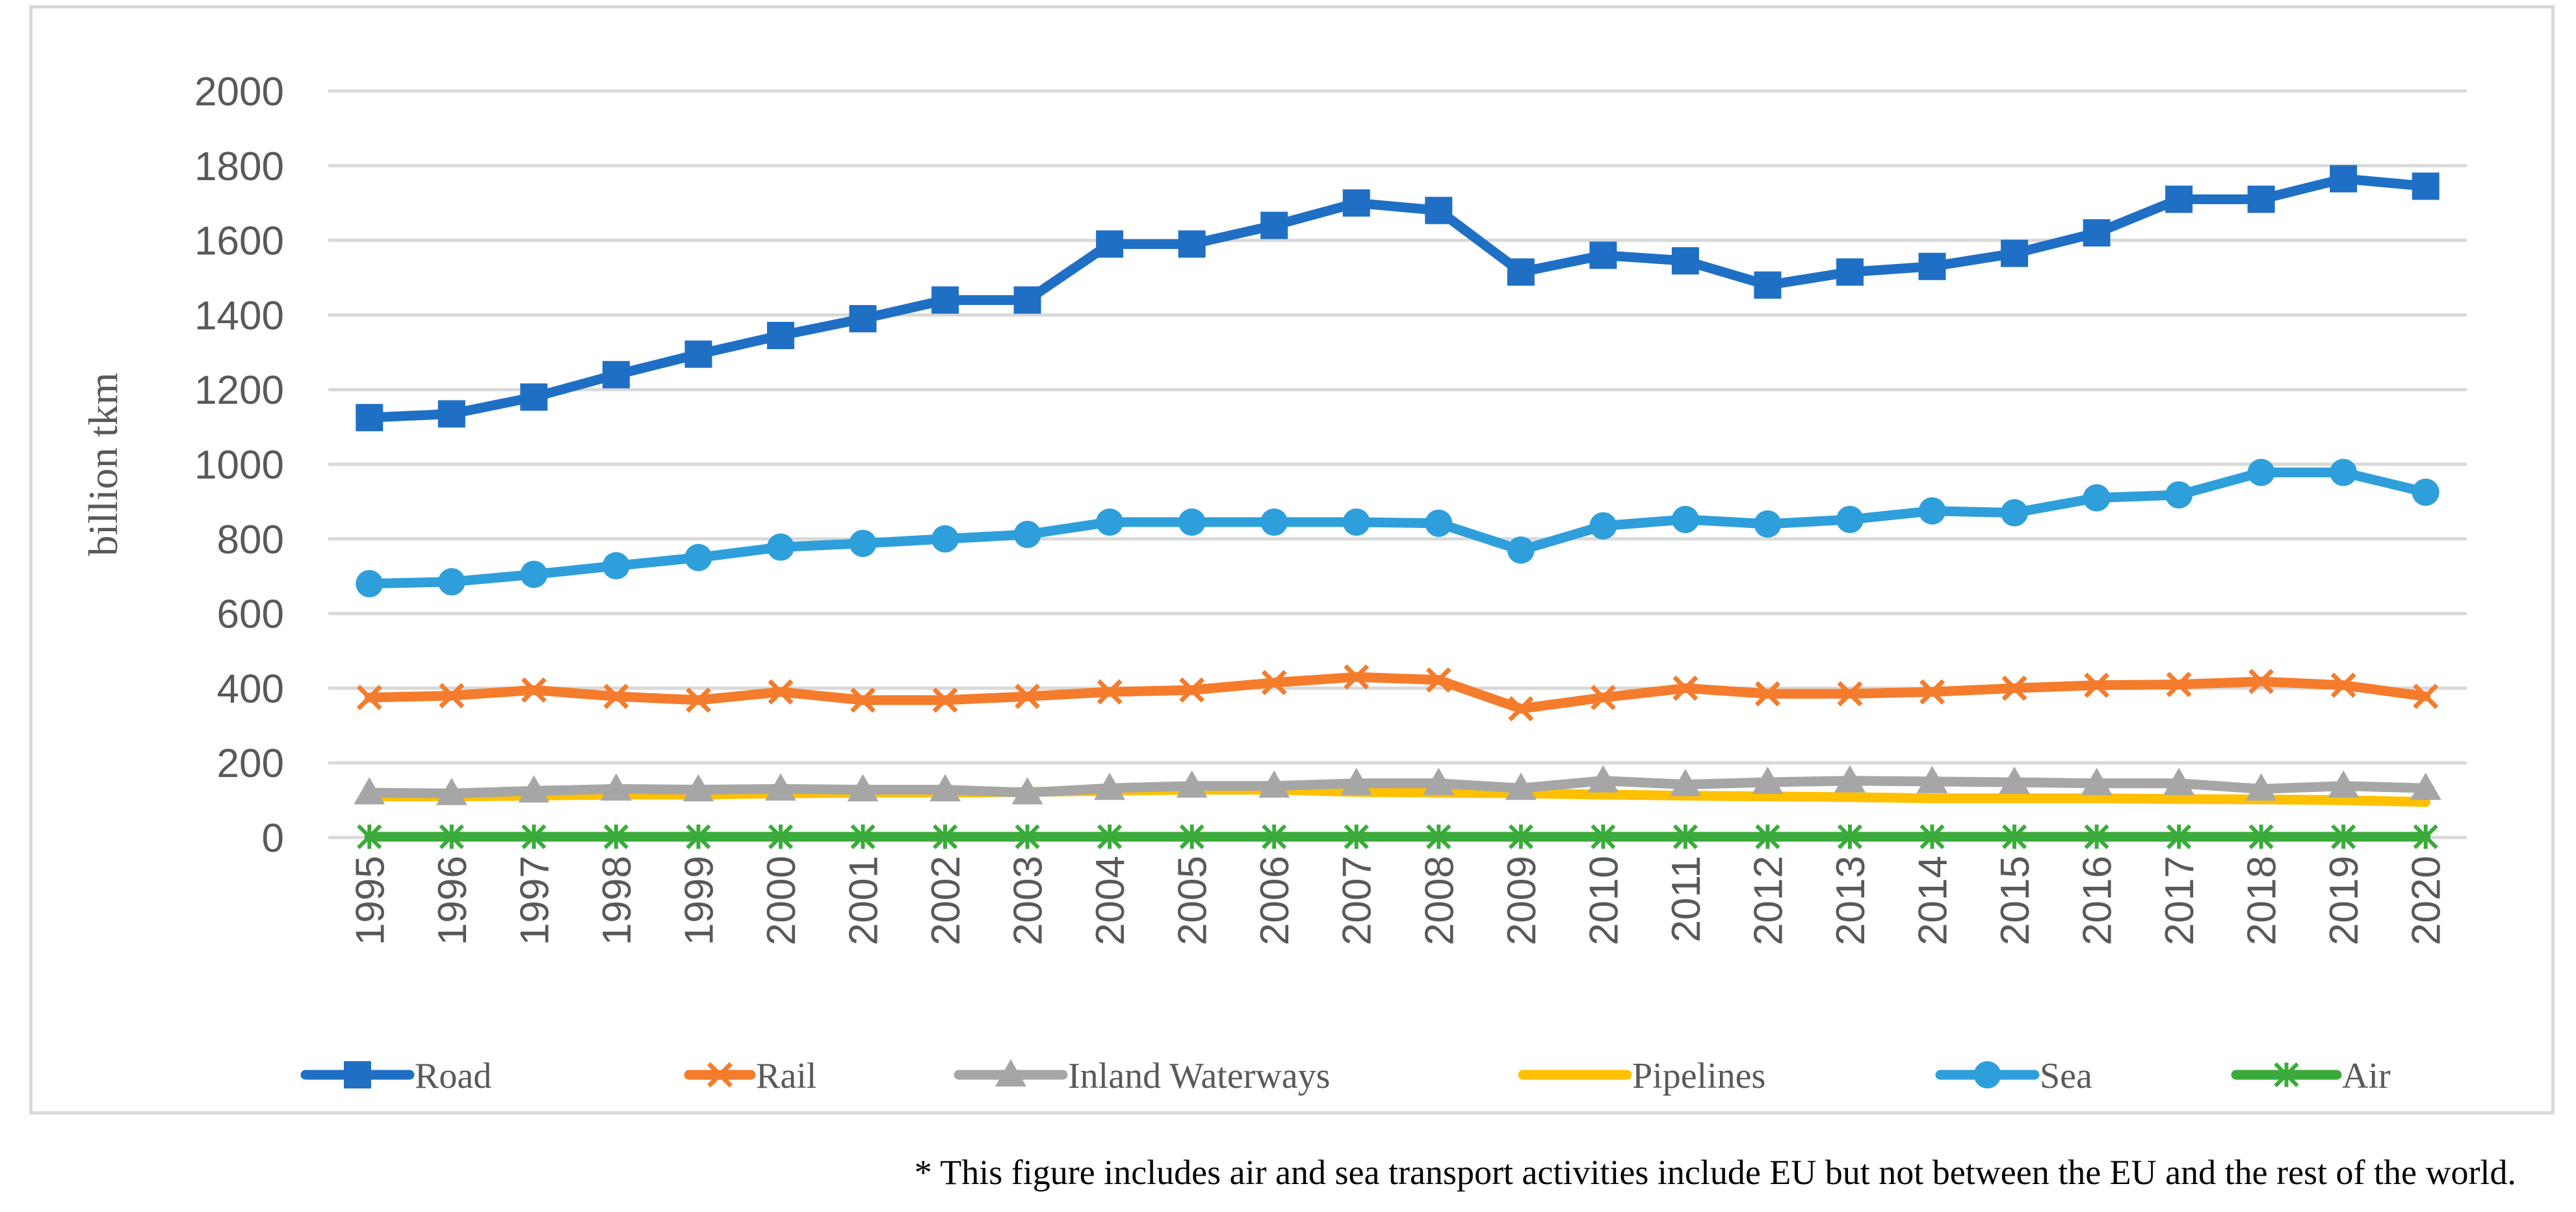 The image size is (2576, 1212). I want to click on legend: Road Rail Inland Waterways Pipelines Sea Air, so click(1346, 1076).